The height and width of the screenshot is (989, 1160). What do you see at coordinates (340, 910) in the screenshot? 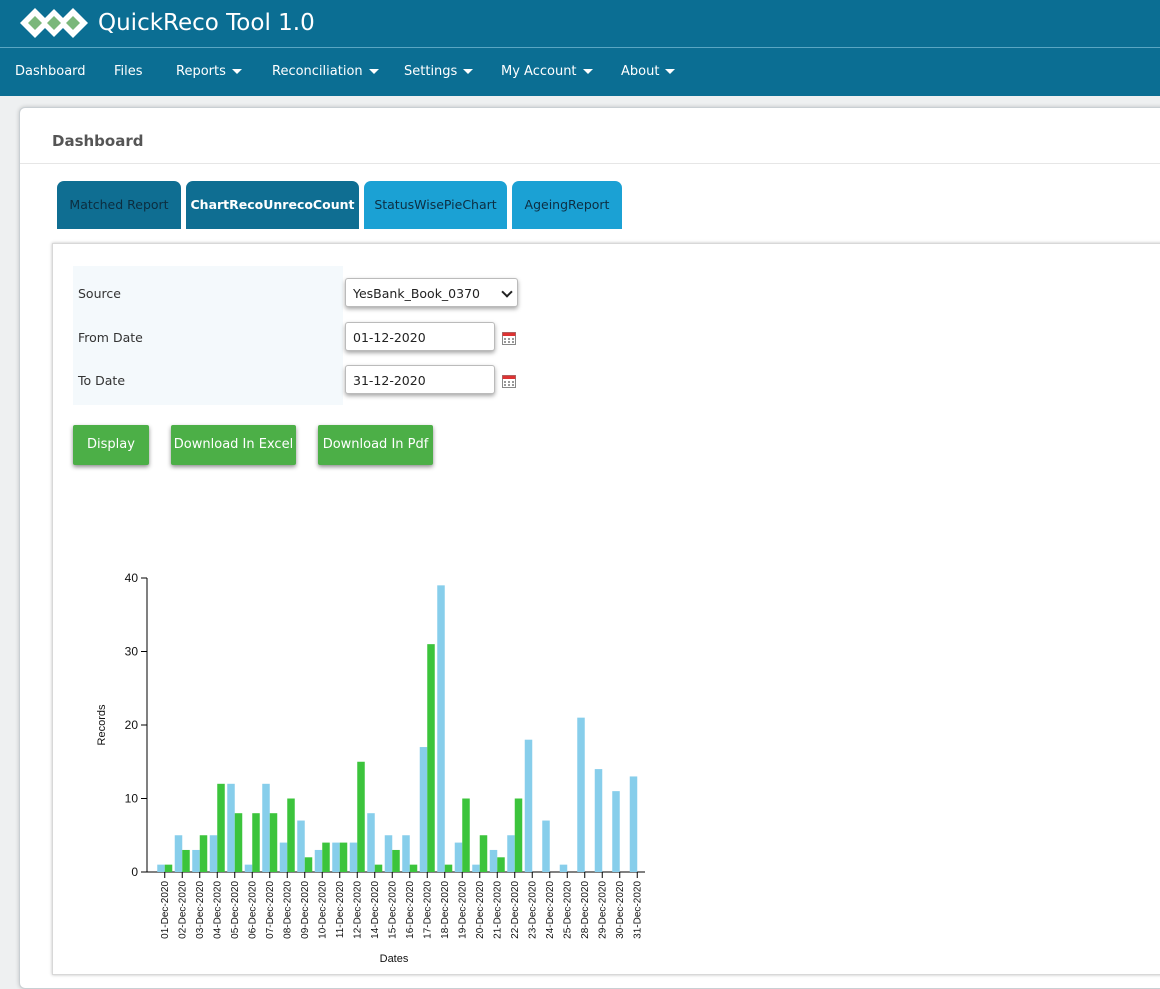
I see `x-tick-label: 11-Dec-2020` at bounding box center [340, 910].